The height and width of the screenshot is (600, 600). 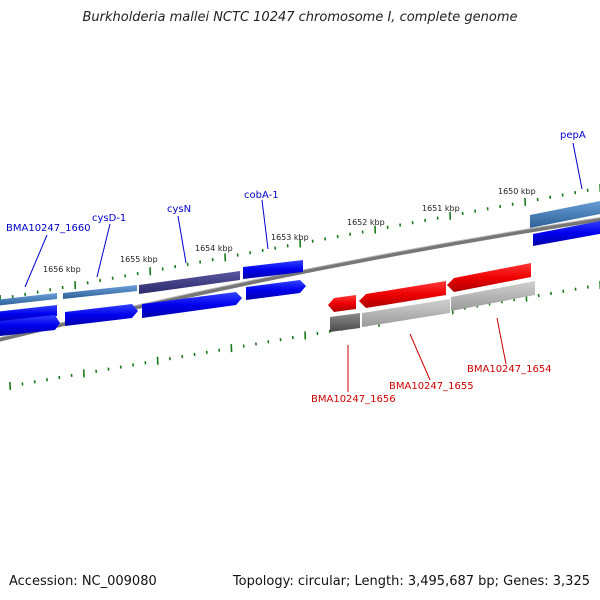 I want to click on scale-label-1656: 1656 kbp, so click(x=62, y=269).